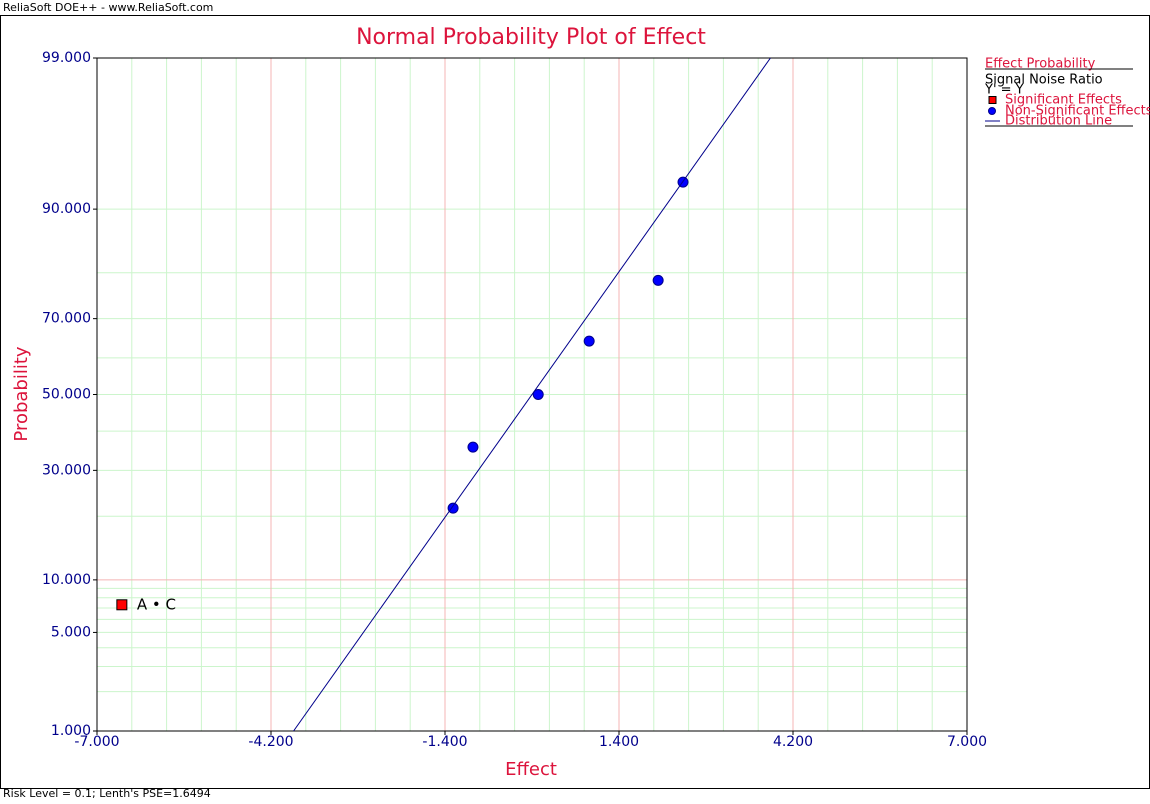  Describe the element at coordinates (1063, 100) in the screenshot. I see `legend-label: Significant Effects` at that location.